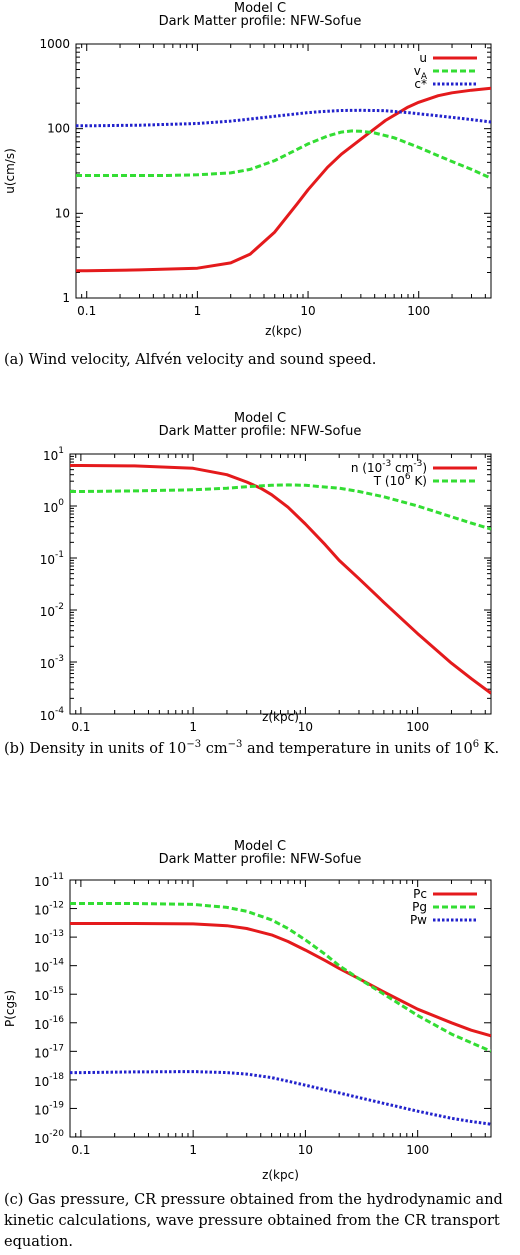 The width and height of the screenshot is (520, 1255). What do you see at coordinates (235, 744) in the screenshot?
I see `caption-b-exp-2: −3` at bounding box center [235, 744].